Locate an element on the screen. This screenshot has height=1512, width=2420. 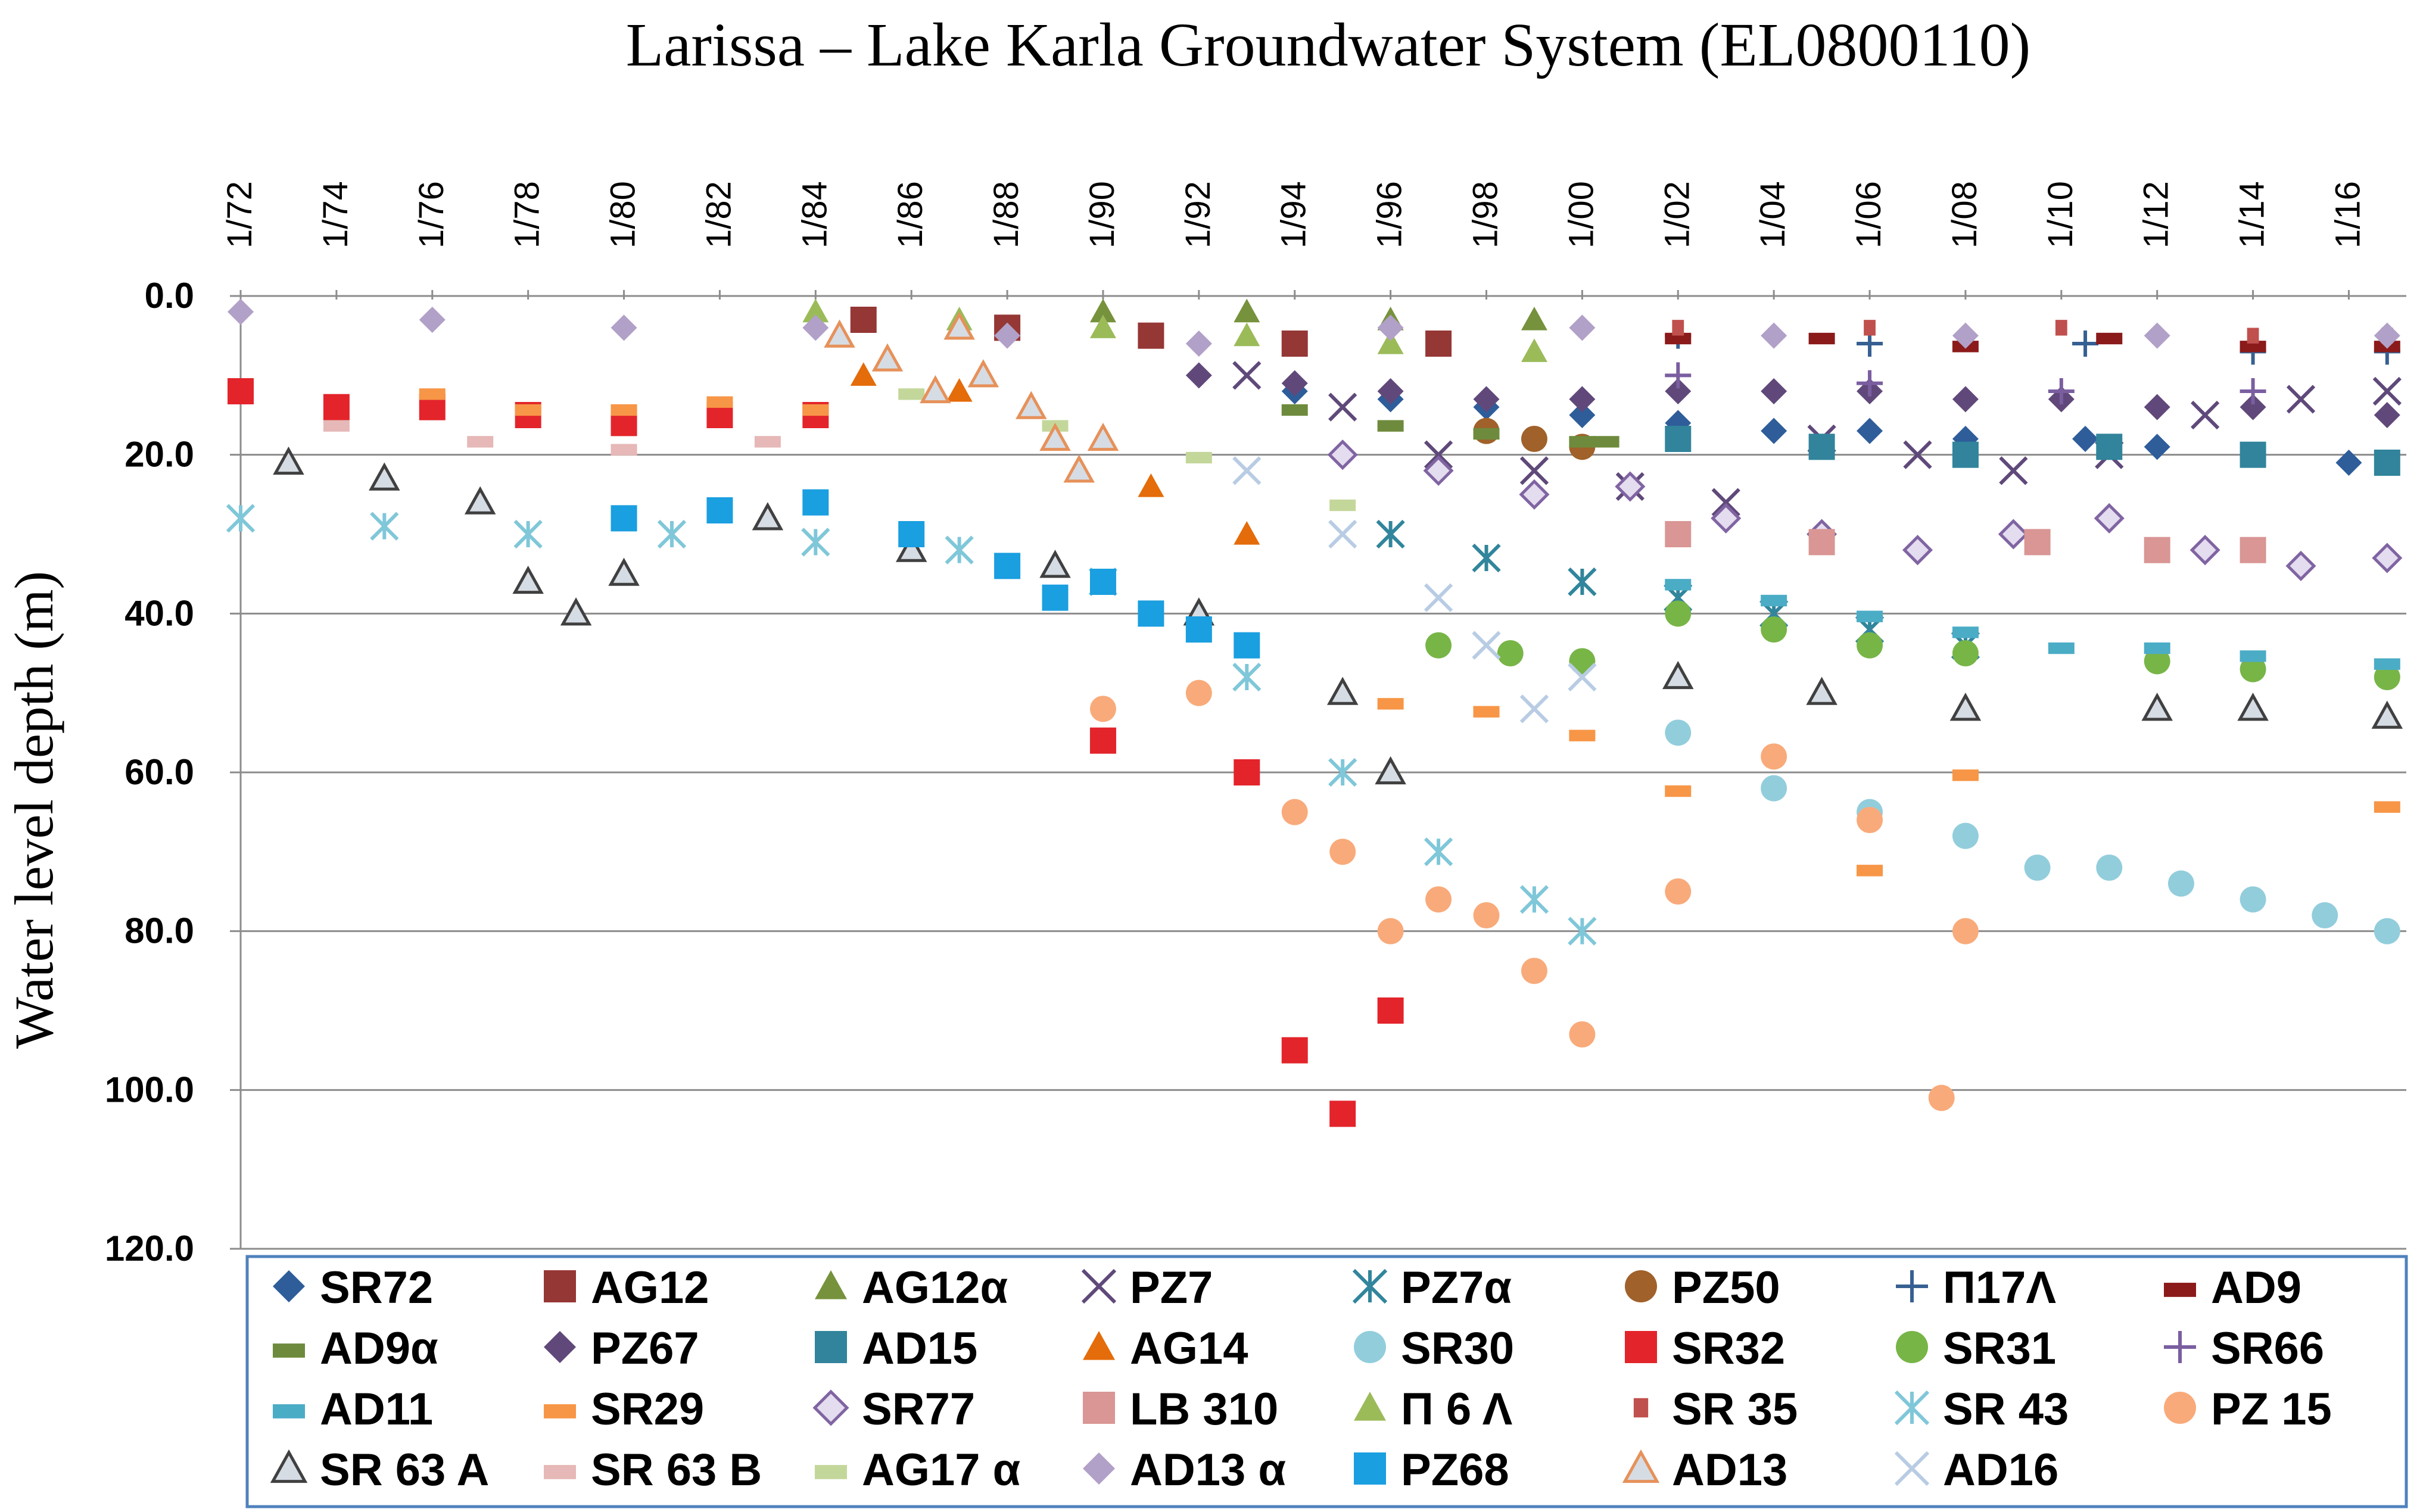
legend-label-19: LB 310 is located at coordinates (1204, 1409).